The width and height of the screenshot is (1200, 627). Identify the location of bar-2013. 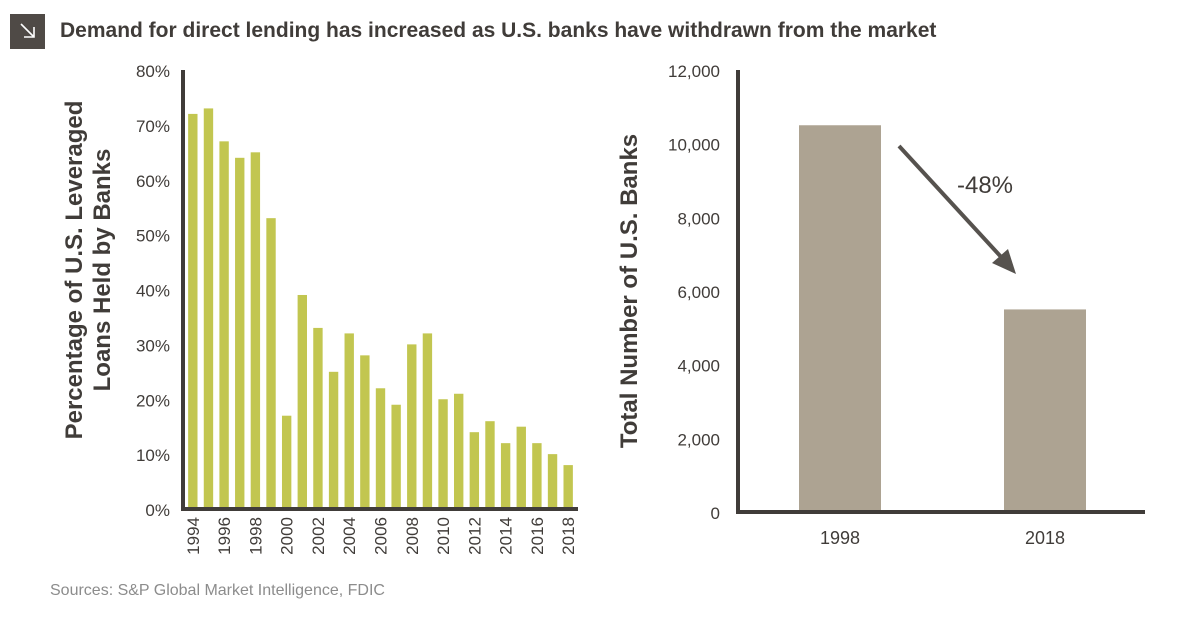
(490, 465).